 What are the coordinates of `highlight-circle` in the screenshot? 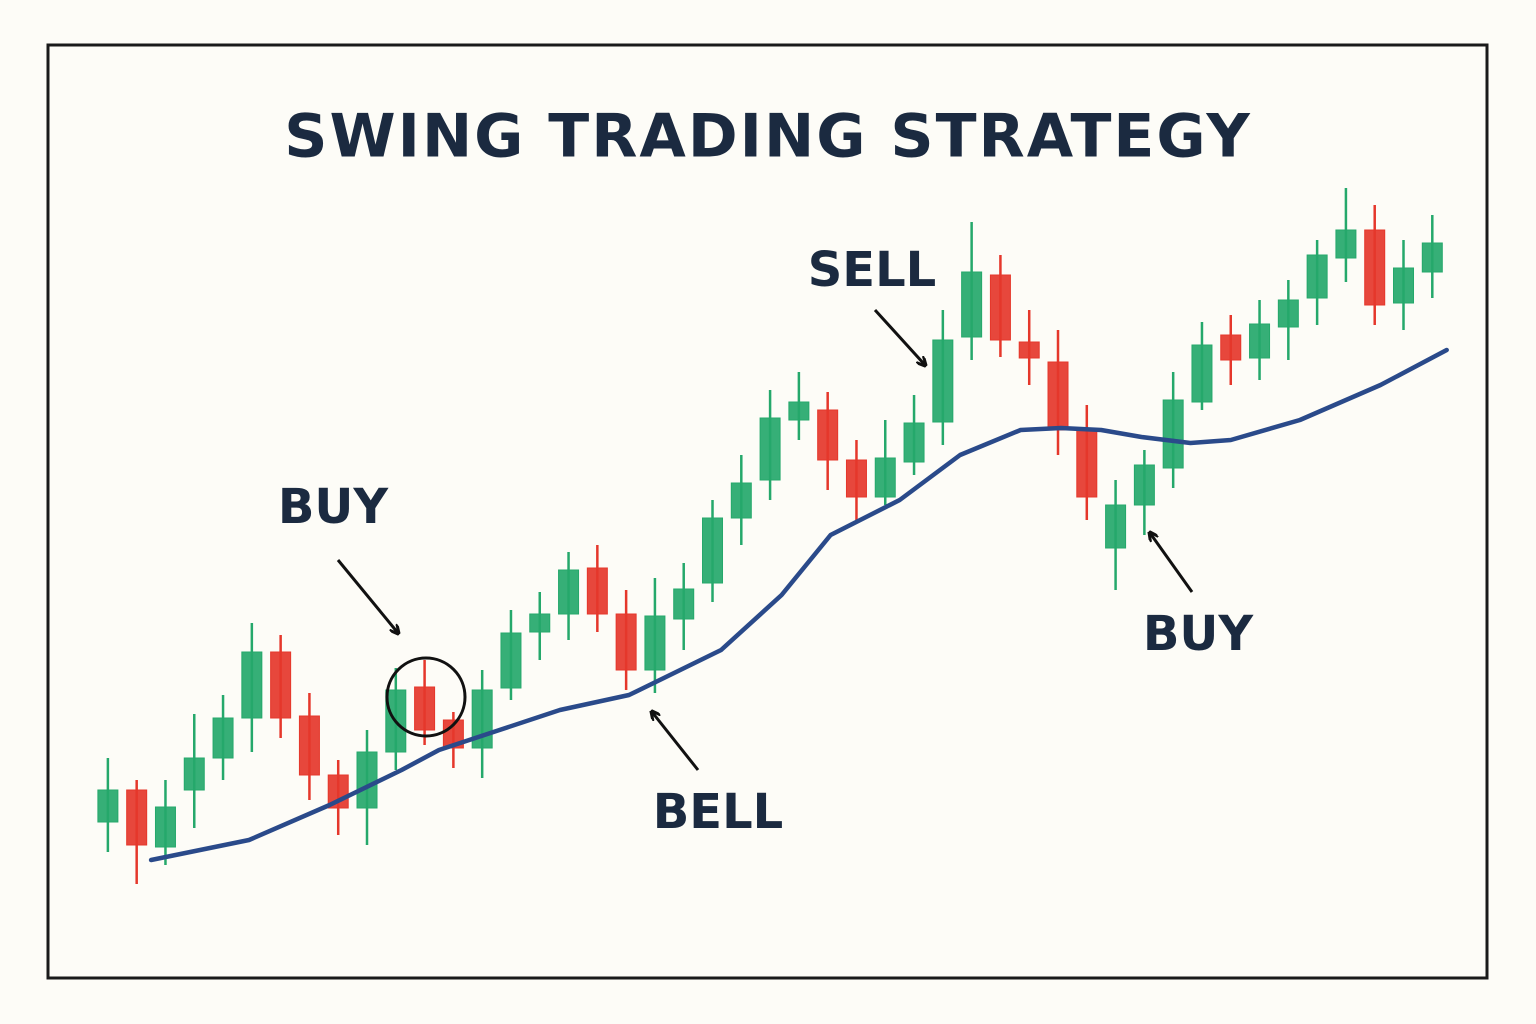 It's located at (426, 697).